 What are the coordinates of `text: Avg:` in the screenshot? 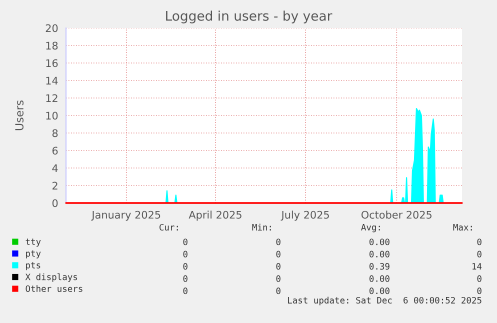 It's located at (370, 228).